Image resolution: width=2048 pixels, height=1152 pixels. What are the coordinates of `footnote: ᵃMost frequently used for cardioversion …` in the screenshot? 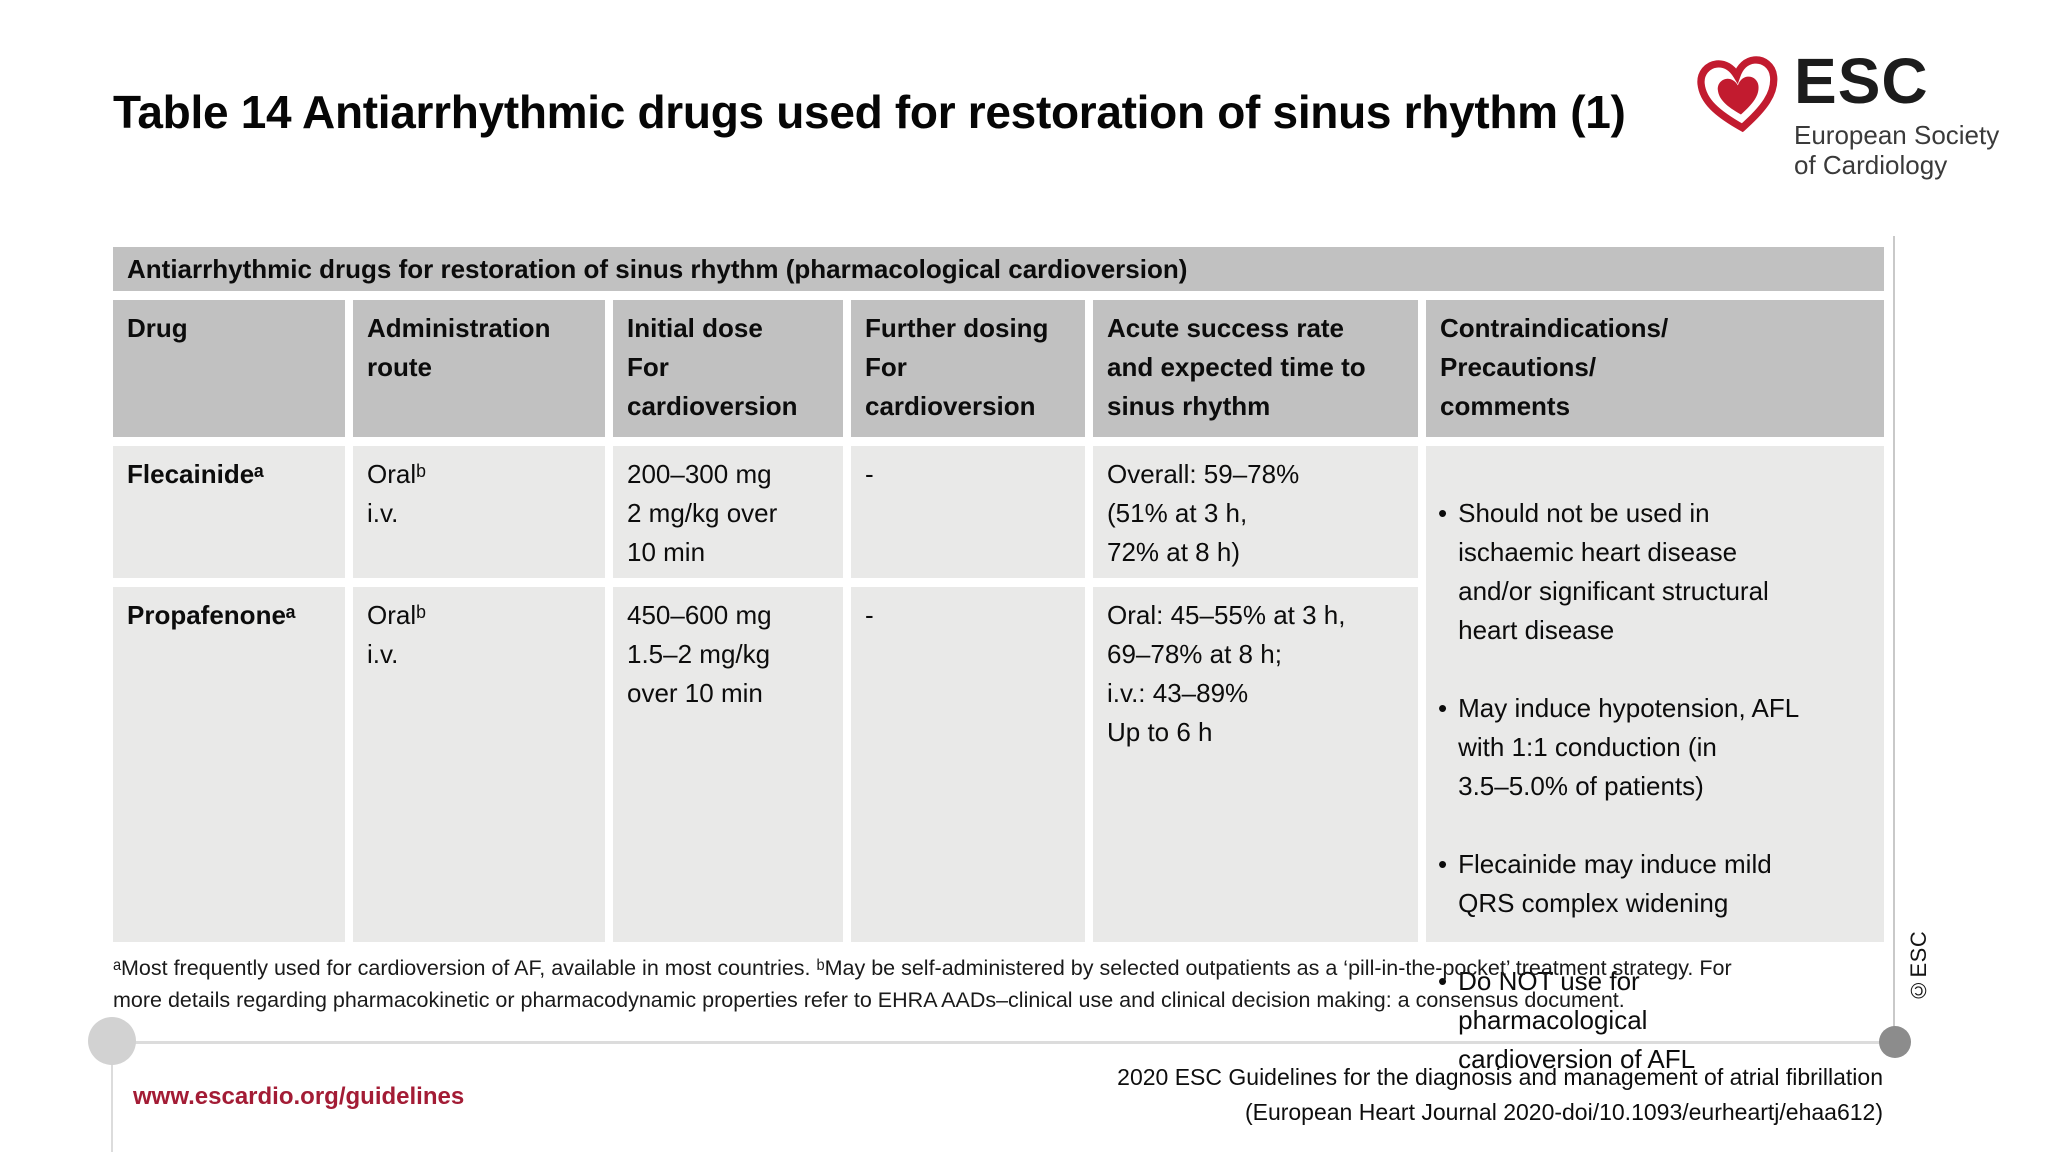 It's located at (922, 984).